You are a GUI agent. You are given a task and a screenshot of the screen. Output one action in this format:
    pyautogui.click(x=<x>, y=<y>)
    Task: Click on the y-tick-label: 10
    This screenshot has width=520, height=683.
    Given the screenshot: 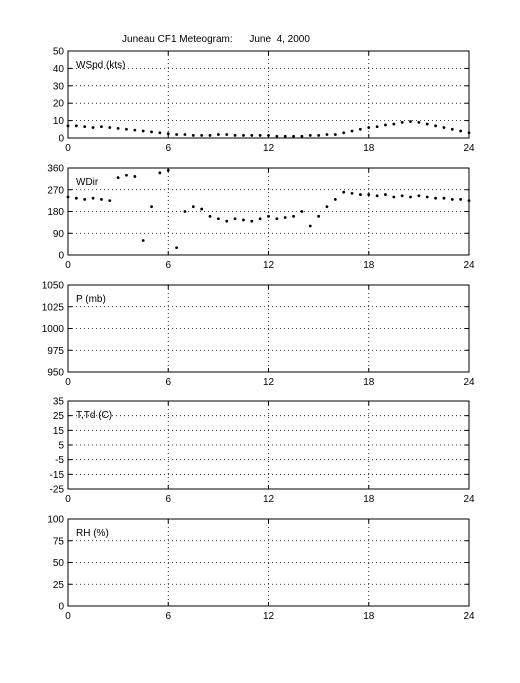 What is the action you would take?
    pyautogui.click(x=59, y=121)
    